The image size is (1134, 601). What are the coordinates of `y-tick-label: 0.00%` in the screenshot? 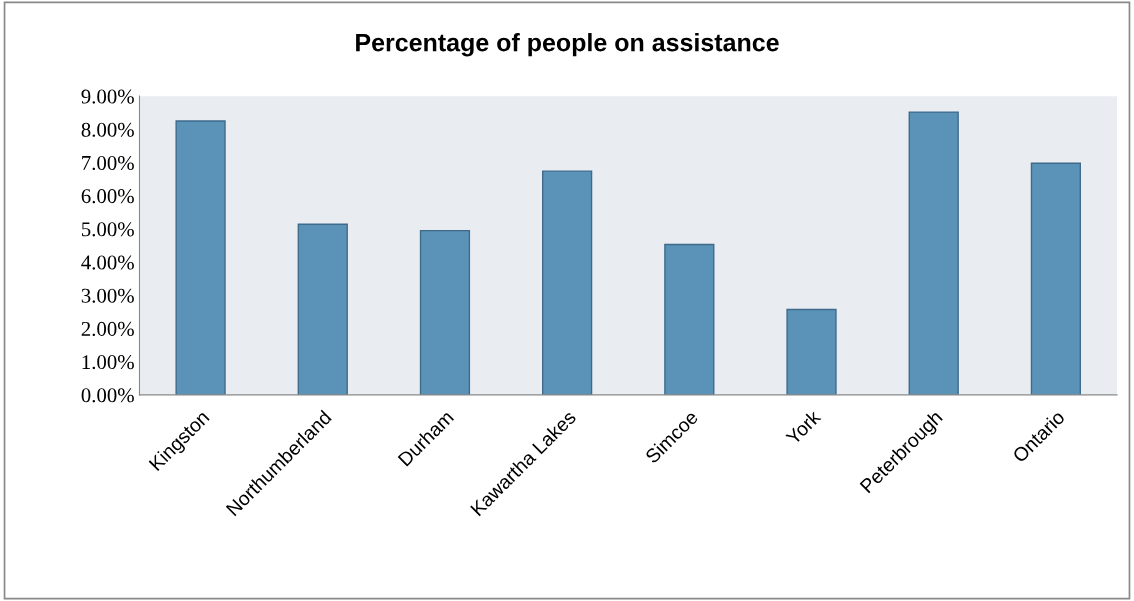 It's located at (107, 395).